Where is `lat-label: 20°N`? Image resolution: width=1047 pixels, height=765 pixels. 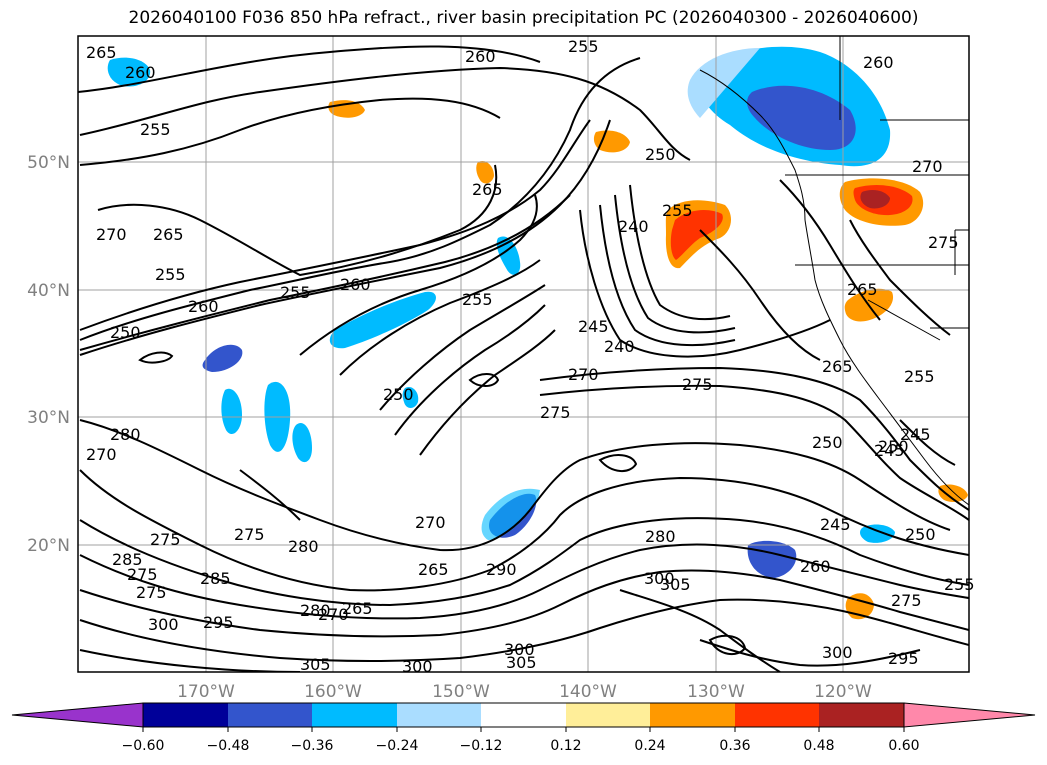
lat-label: 20°N is located at coordinates (48, 546).